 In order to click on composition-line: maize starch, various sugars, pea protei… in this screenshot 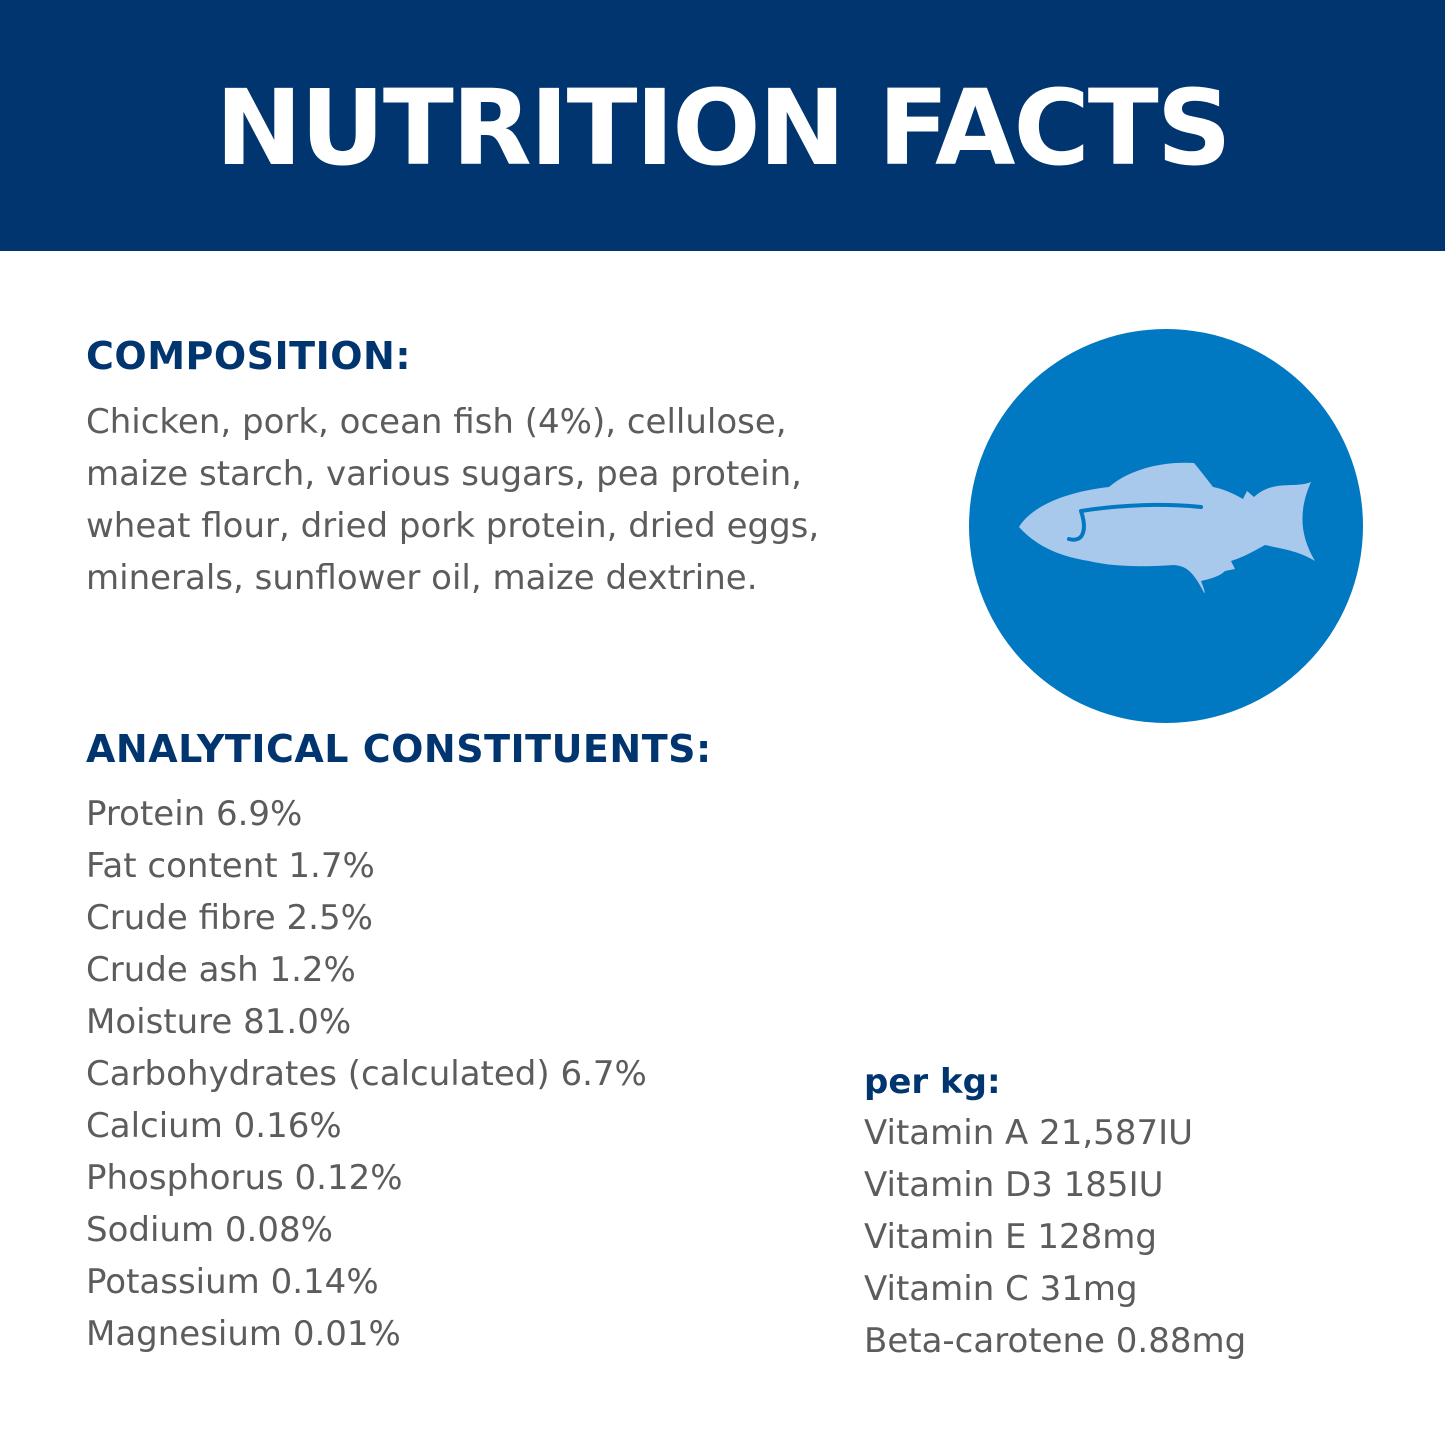, I will do `click(444, 474)`.